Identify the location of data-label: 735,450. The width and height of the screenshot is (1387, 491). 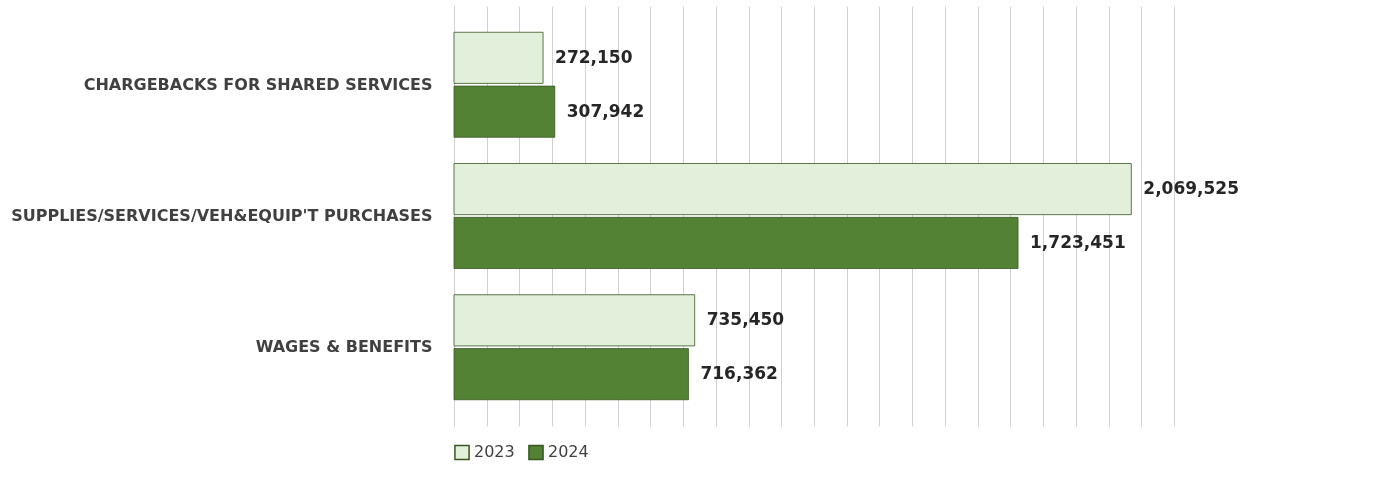
(745, 319).